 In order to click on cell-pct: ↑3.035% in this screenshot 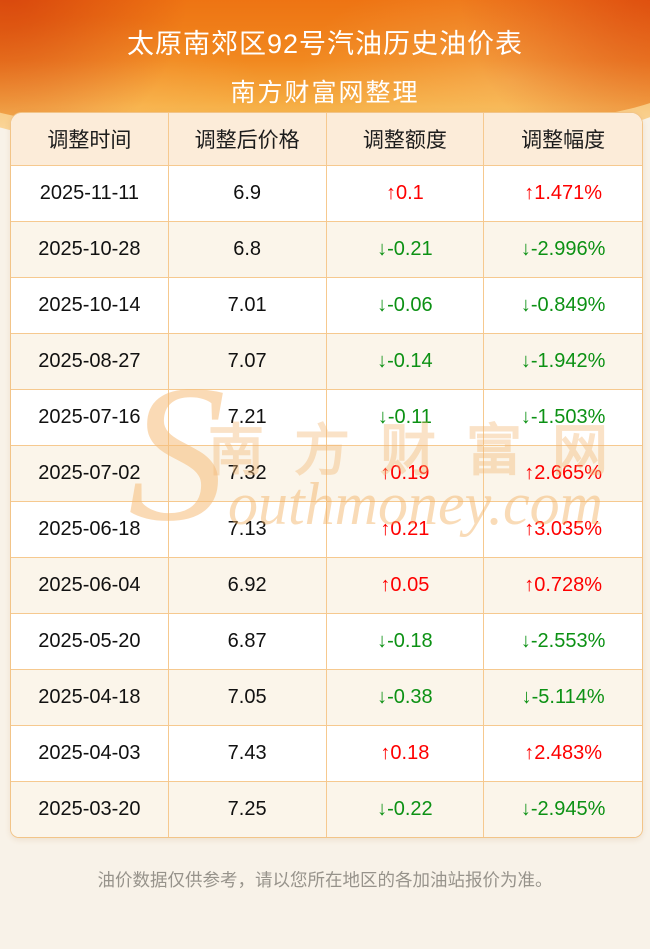, I will do `click(563, 530)`.